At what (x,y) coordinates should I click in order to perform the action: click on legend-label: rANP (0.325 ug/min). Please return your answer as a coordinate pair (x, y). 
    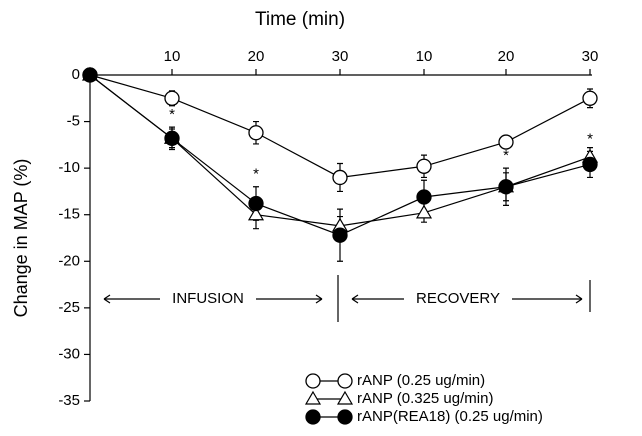
    Looking at the image, I should click on (425, 398).